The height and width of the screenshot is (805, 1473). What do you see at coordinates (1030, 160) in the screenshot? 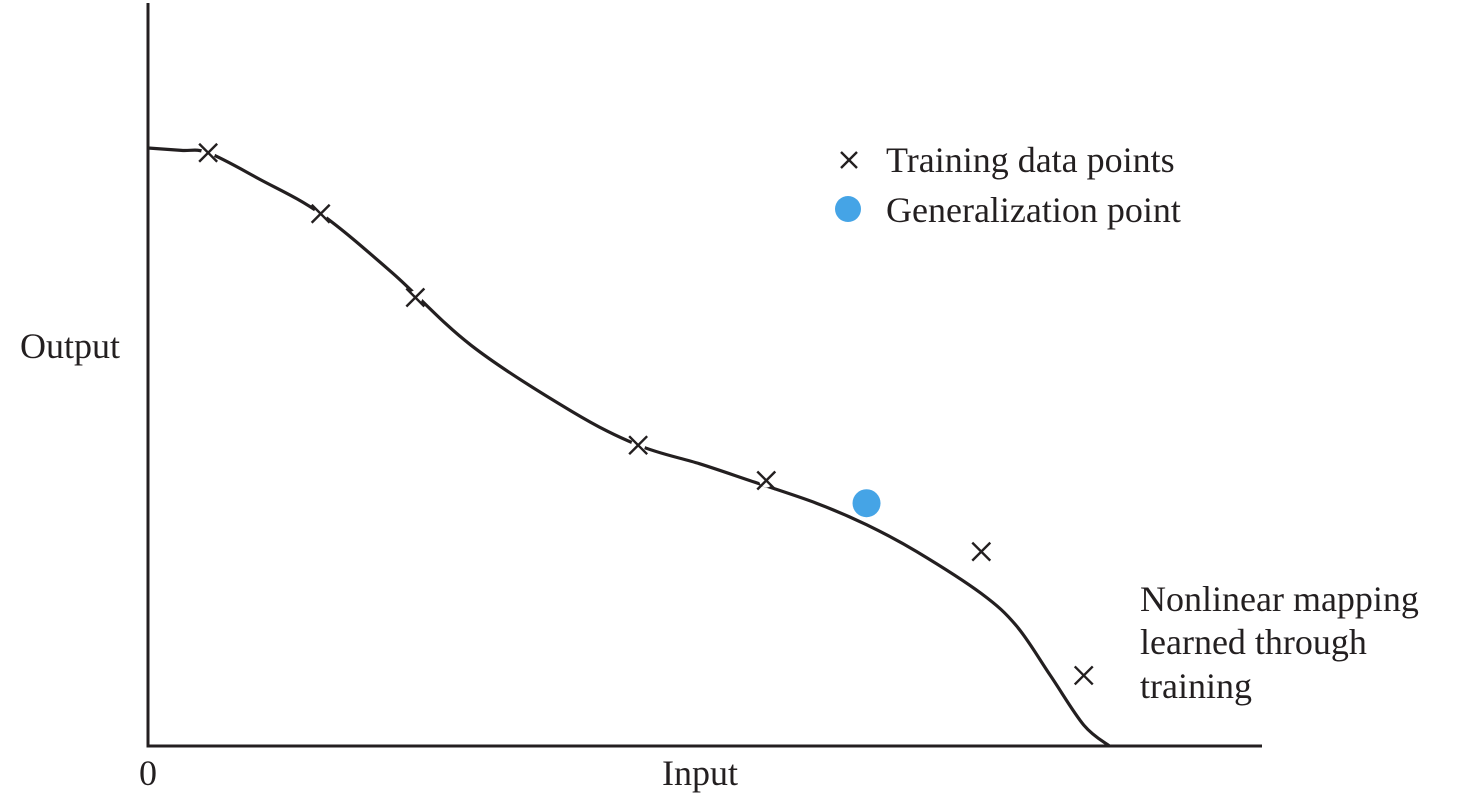
I see `legend-training-label: Training data points` at bounding box center [1030, 160].